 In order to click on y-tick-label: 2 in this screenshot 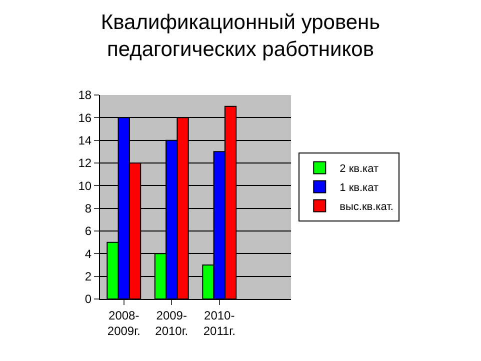, I will do `click(88, 277)`.